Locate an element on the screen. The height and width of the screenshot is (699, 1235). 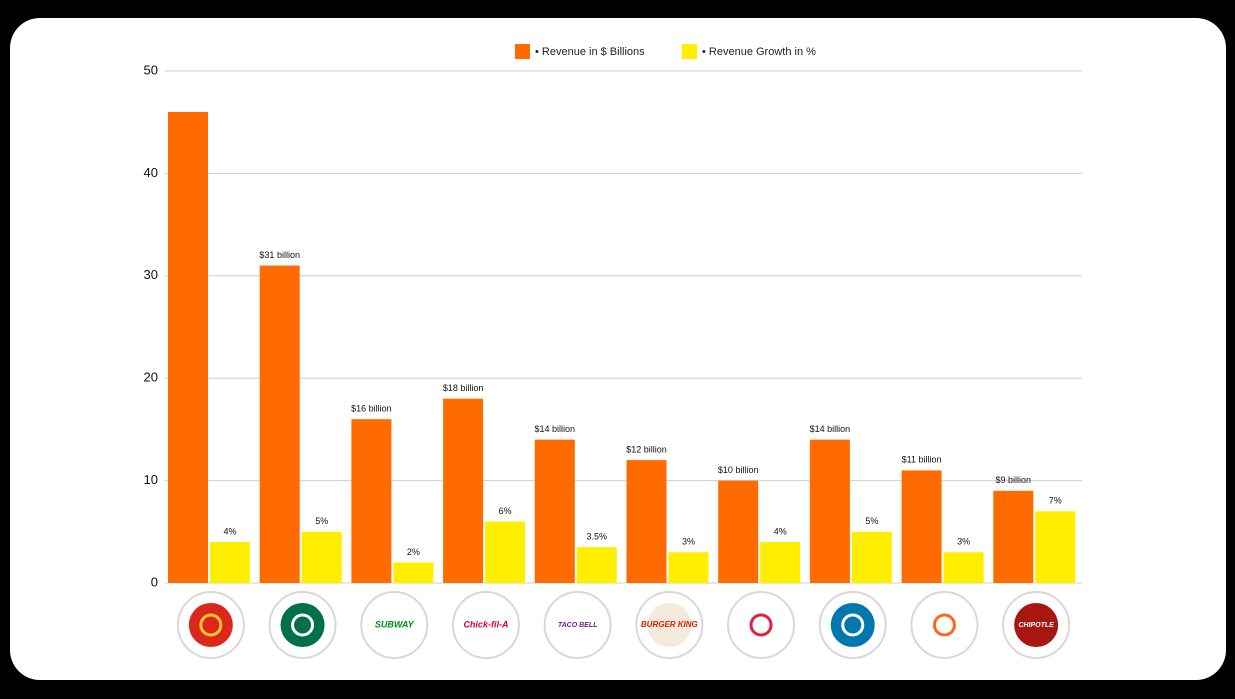
legend-label: • Revenue in $ Billions is located at coordinates (590, 52).